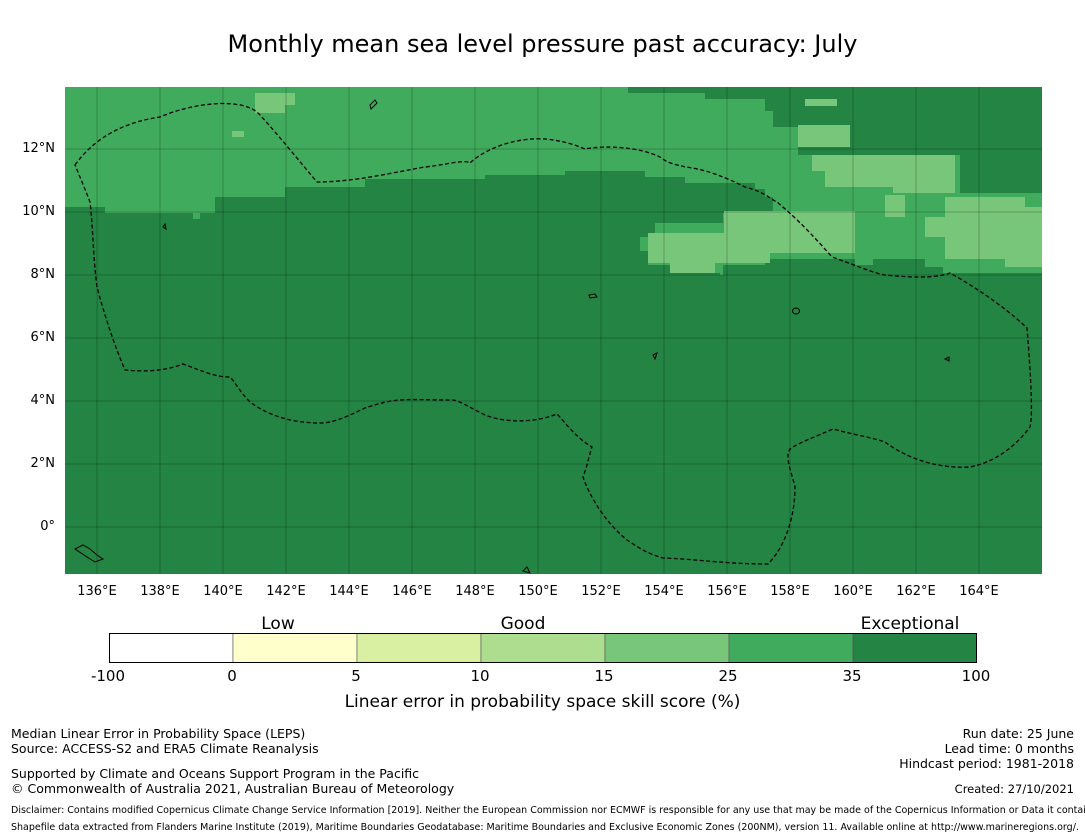  I want to click on colorbar-tick: 100, so click(976, 676).